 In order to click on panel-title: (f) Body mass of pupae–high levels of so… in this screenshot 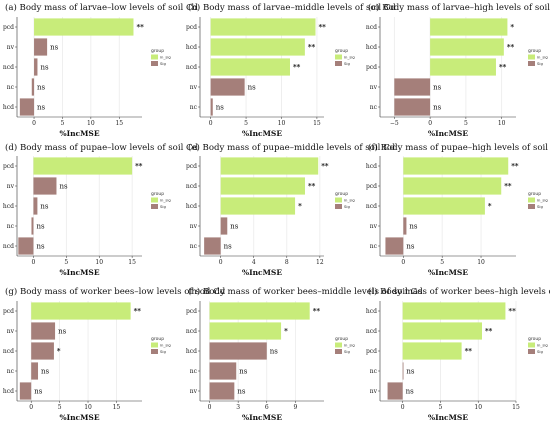, I will do `click(459, 147)`.